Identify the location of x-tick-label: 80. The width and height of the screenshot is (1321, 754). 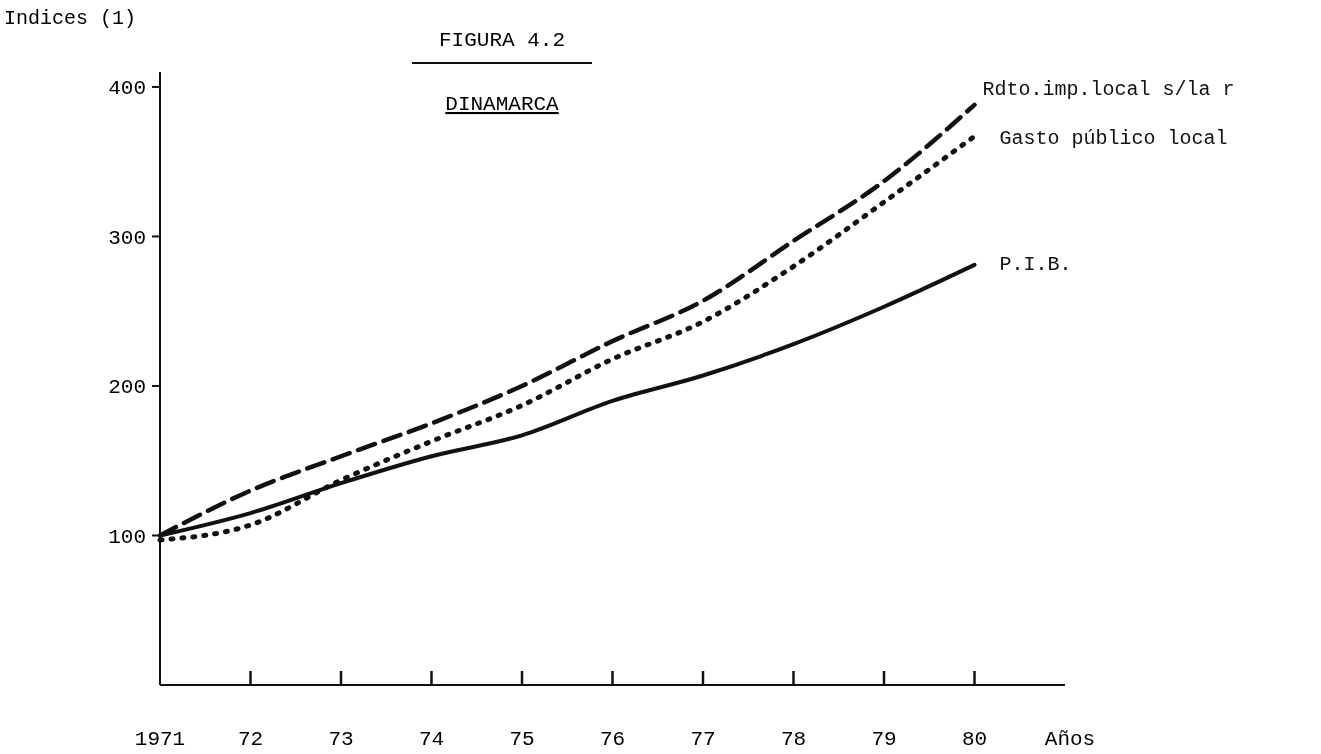
(974, 739).